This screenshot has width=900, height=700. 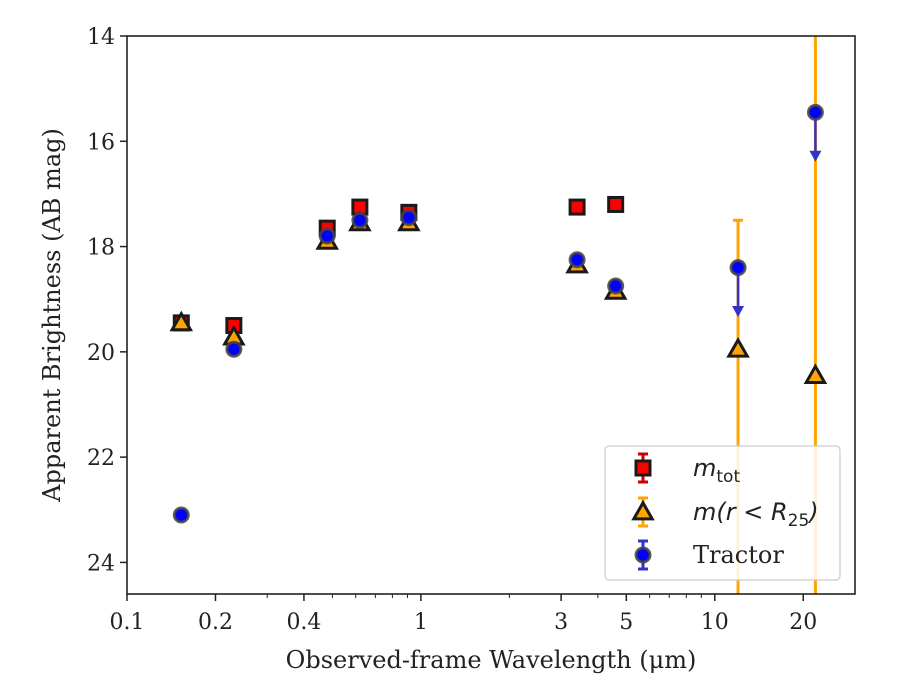 What do you see at coordinates (561, 622) in the screenshot?
I see `x-tick-label: 3` at bounding box center [561, 622].